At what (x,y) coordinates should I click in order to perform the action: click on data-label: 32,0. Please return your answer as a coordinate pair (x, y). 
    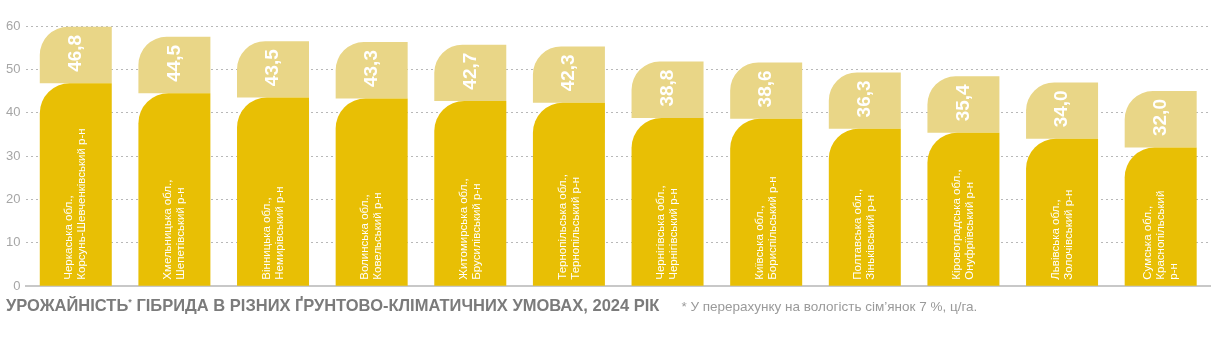
    Looking at the image, I should click on (1159, 118).